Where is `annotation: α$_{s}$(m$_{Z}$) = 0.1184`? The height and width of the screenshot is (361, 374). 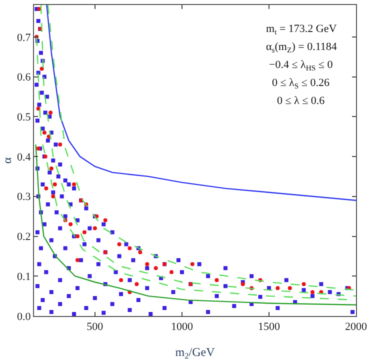
annotation: α$_{s}$(m$_{Z}$) = 0.1184 is located at coordinates (302, 47).